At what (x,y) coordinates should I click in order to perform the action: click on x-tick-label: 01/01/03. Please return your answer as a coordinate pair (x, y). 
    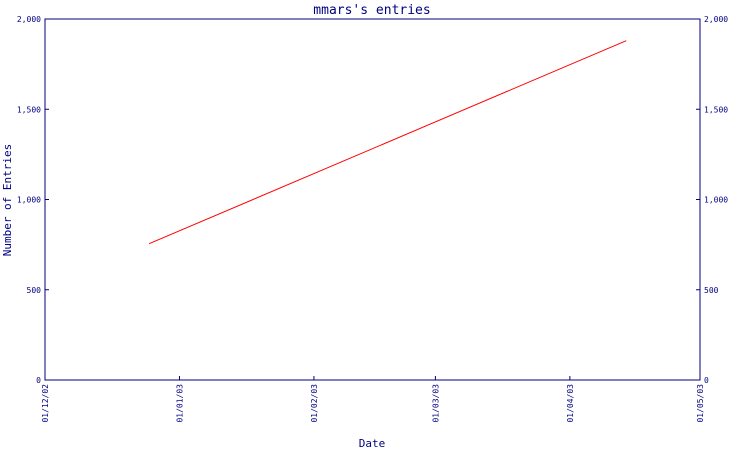
    Looking at the image, I should click on (179, 403).